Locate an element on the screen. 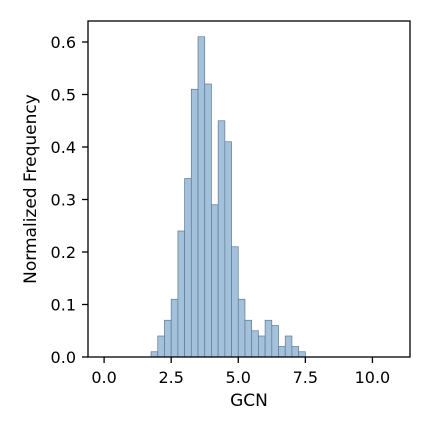 The width and height of the screenshot is (432, 432). y-axis-label: Normalized Frequency is located at coordinates (31, 189).